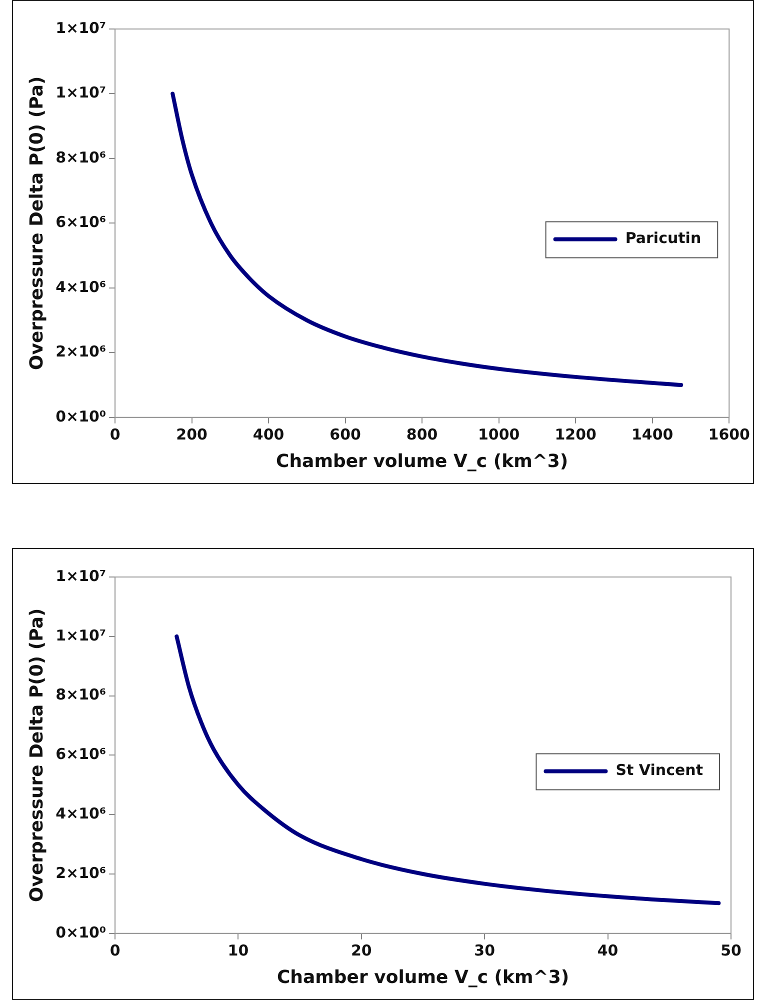 Image resolution: width=767 pixels, height=1000 pixels. I want to click on x-tick-label: 1000, so click(499, 434).